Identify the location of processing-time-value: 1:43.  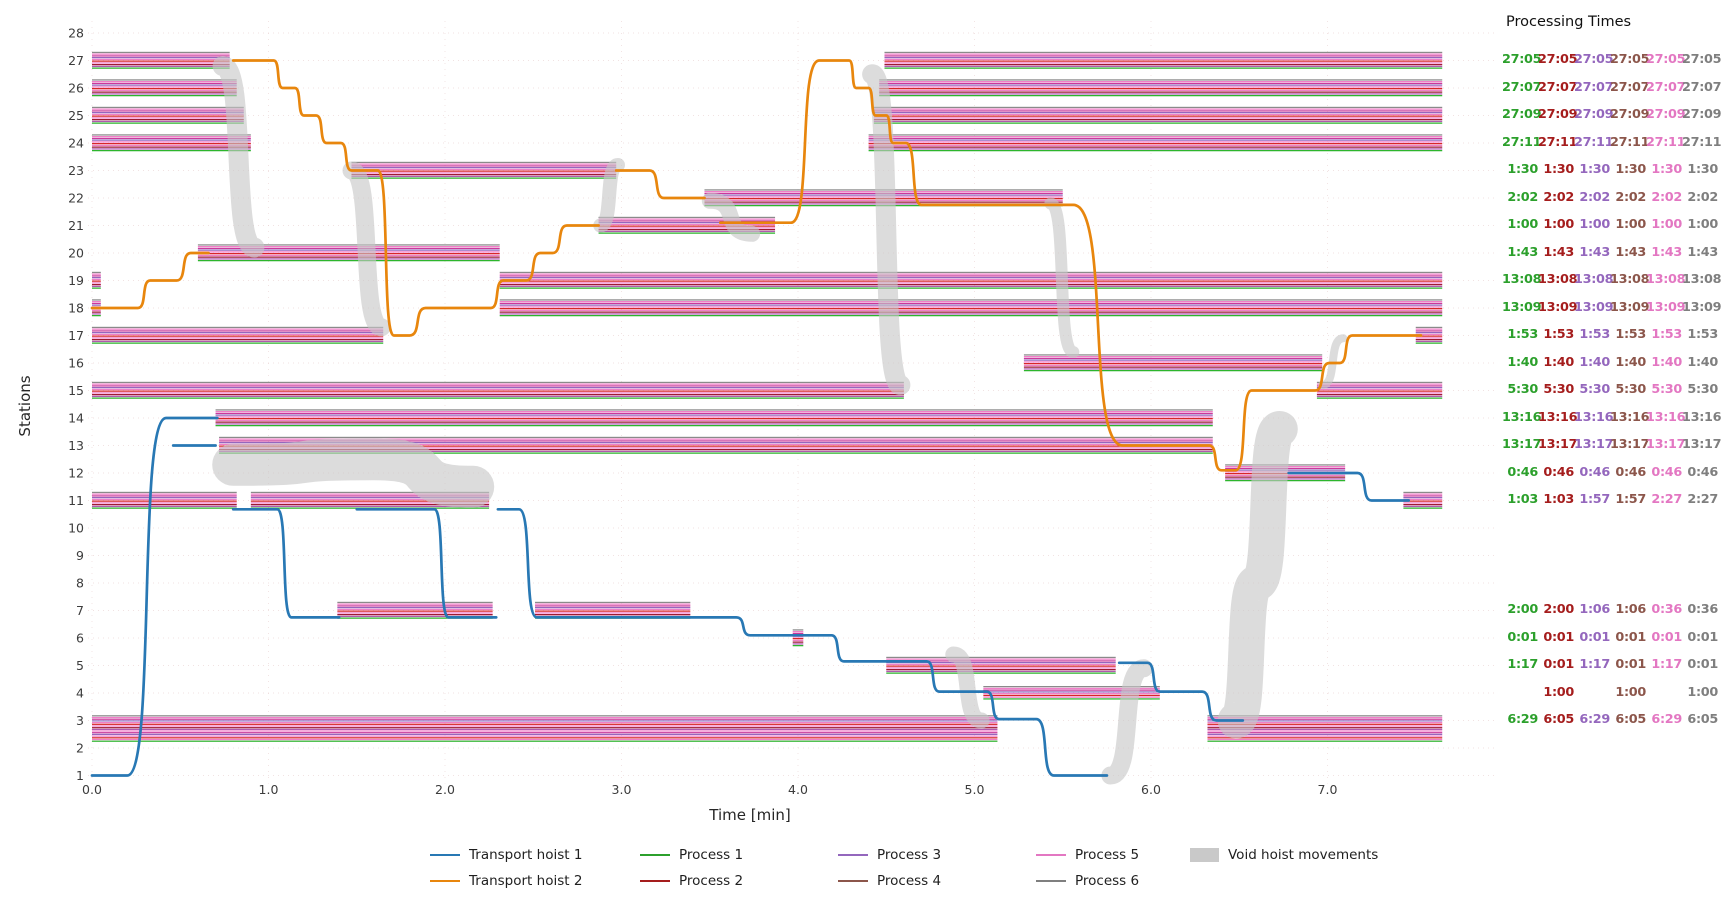
(1702, 252).